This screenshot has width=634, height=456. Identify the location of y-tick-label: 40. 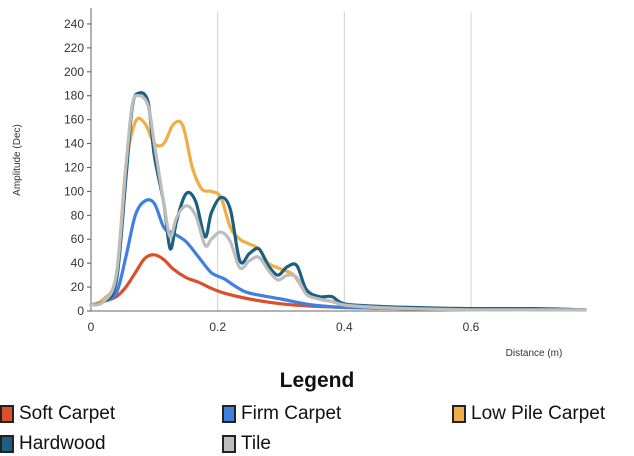
(78, 263).